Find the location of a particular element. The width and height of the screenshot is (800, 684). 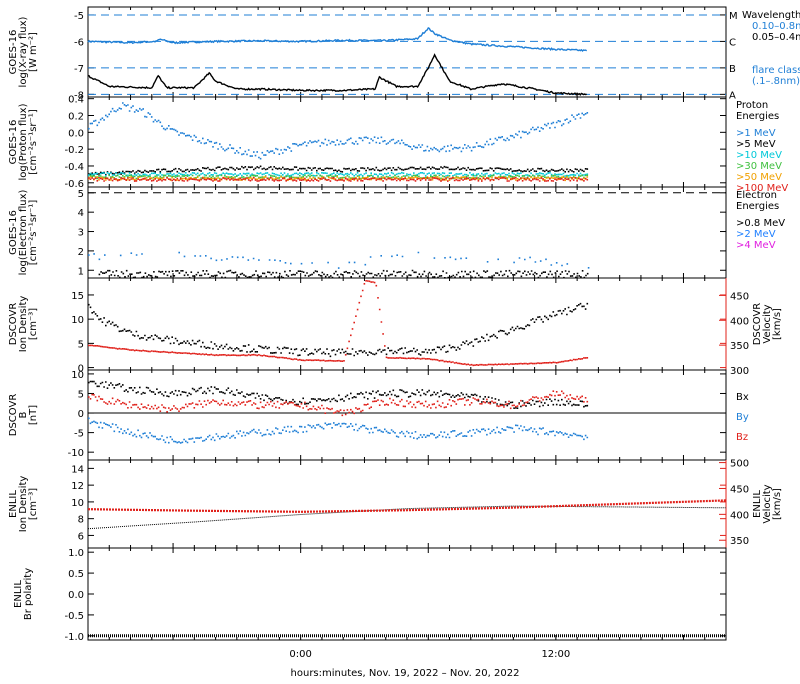

legend-title: Energies is located at coordinates (757, 116).